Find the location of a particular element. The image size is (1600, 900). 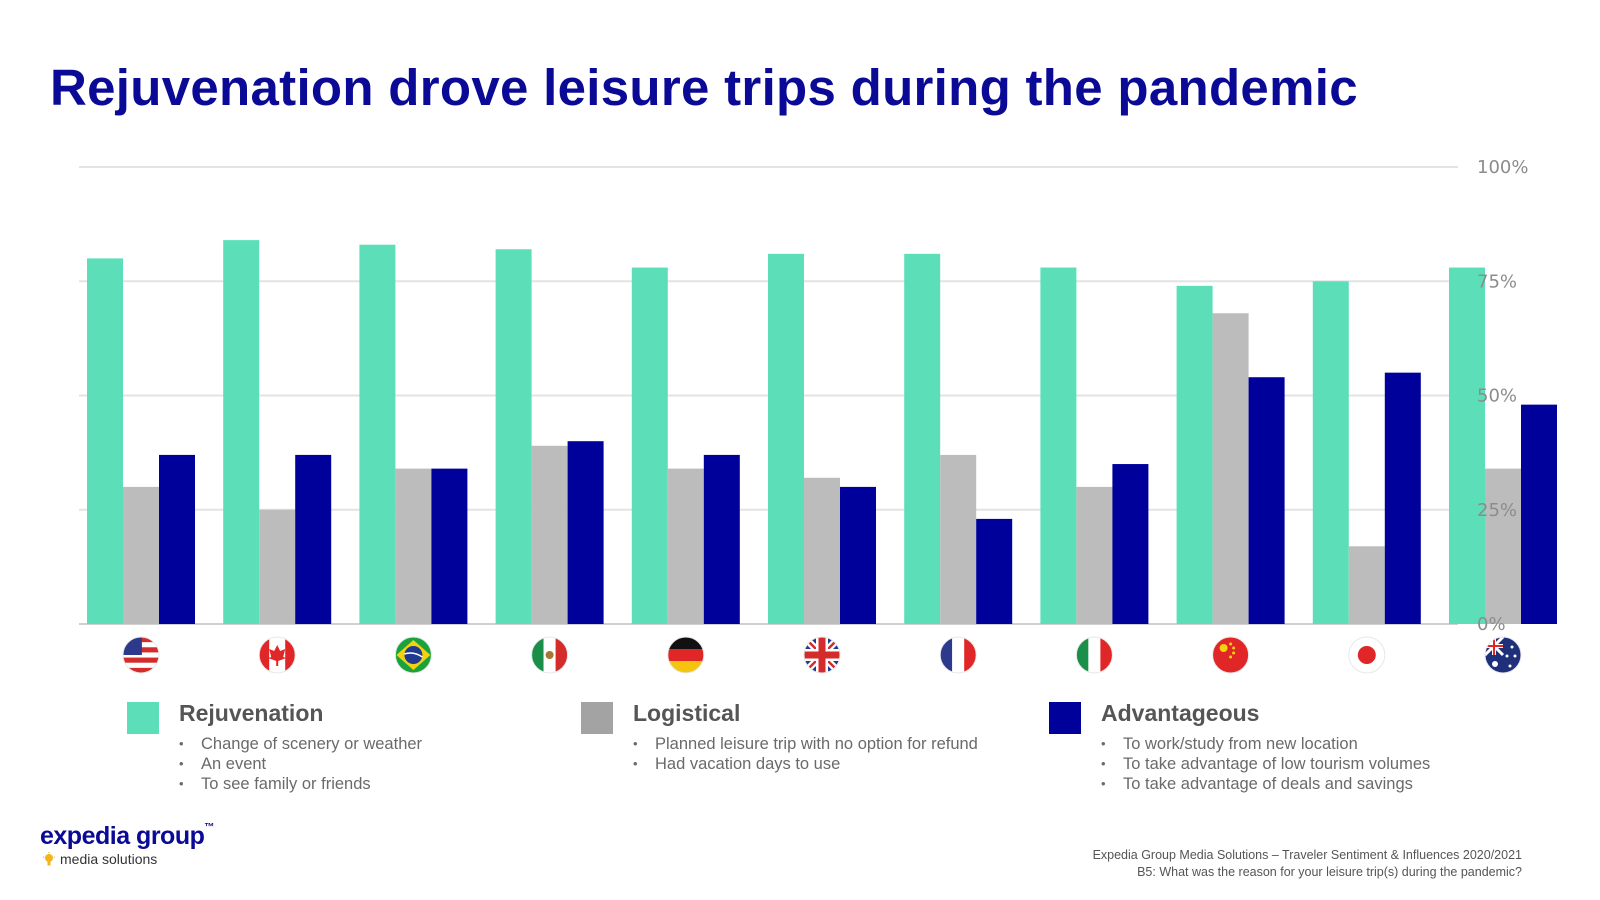

y-tick-label: 75% is located at coordinates (1497, 281).